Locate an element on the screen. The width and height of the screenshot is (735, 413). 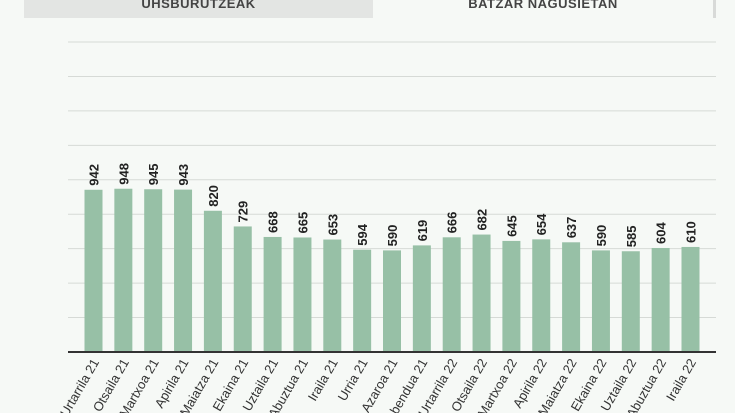
bar-value-label: 654 is located at coordinates (541, 224).